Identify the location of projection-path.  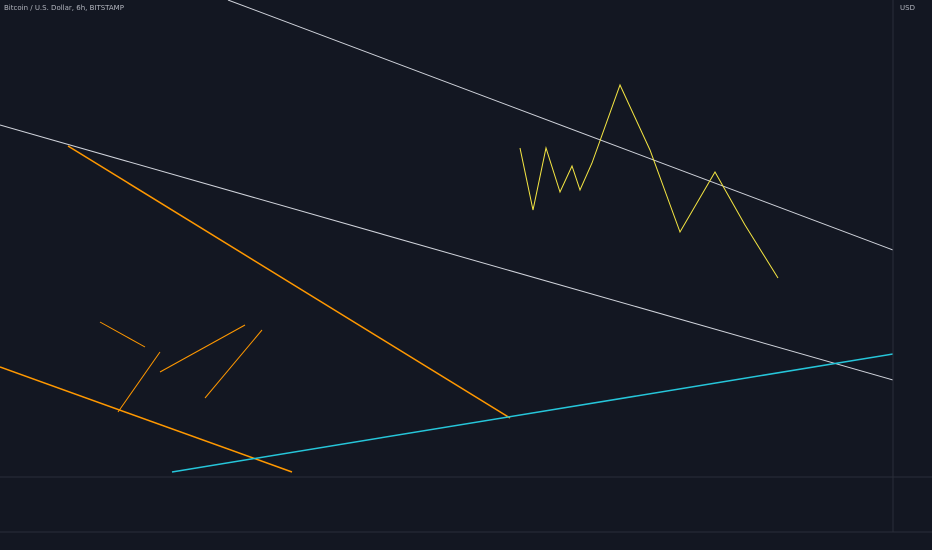
(649, 181).